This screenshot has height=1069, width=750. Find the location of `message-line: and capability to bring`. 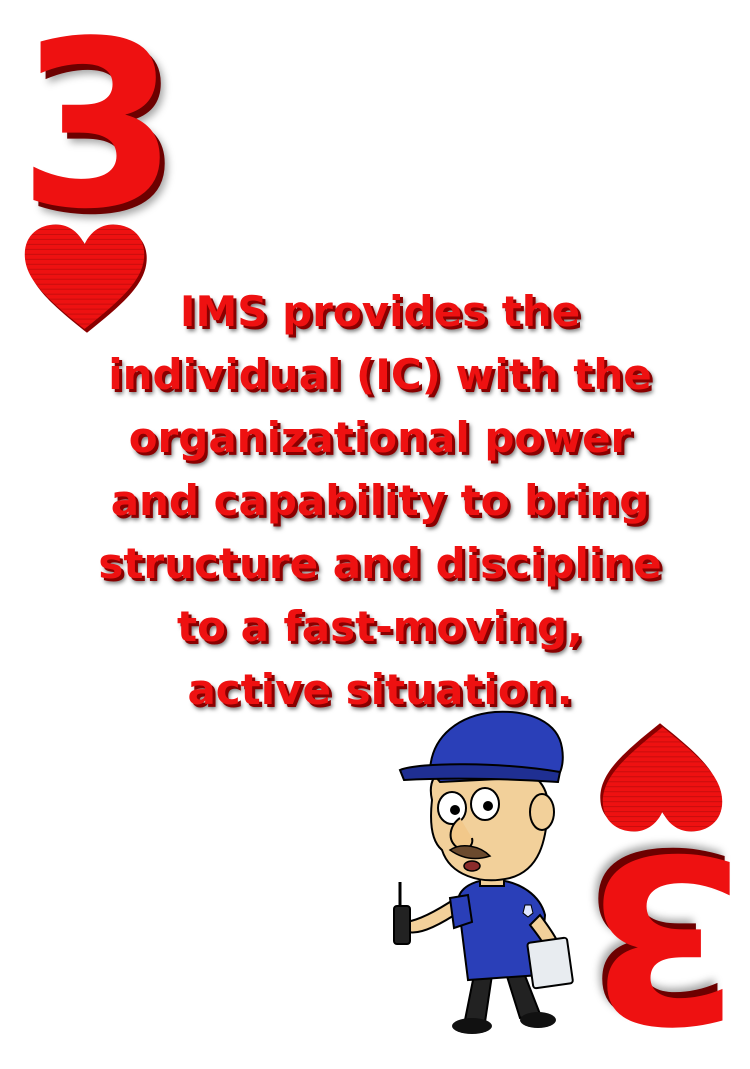

message-line: and capability to bring is located at coordinates (380, 500).